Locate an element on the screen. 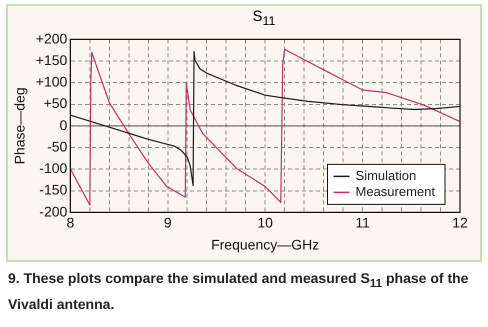  y-tick-label: -150 is located at coordinates (53, 190).